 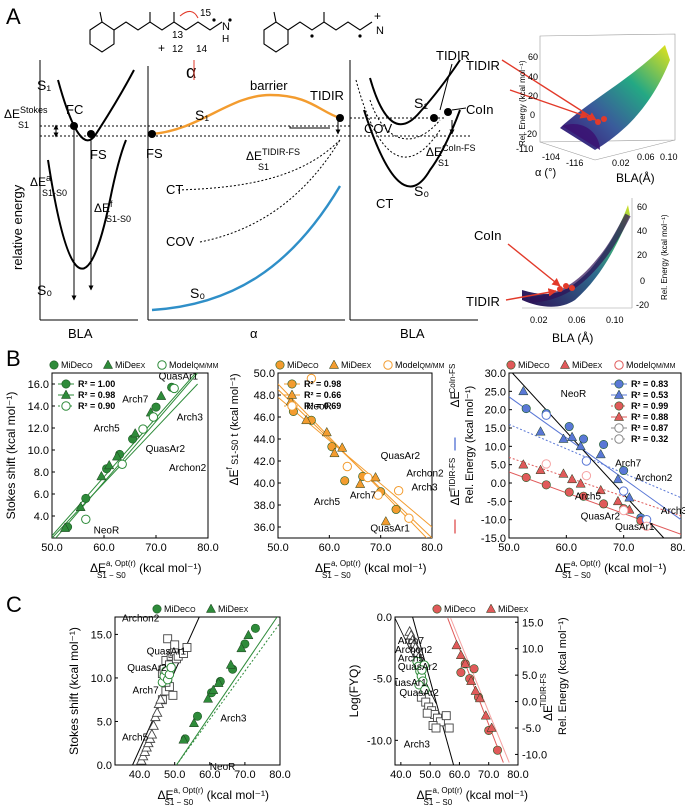 What do you see at coordinates (154, 153) in the screenshot?
I see `a-mid-fs: FS` at bounding box center [154, 153].